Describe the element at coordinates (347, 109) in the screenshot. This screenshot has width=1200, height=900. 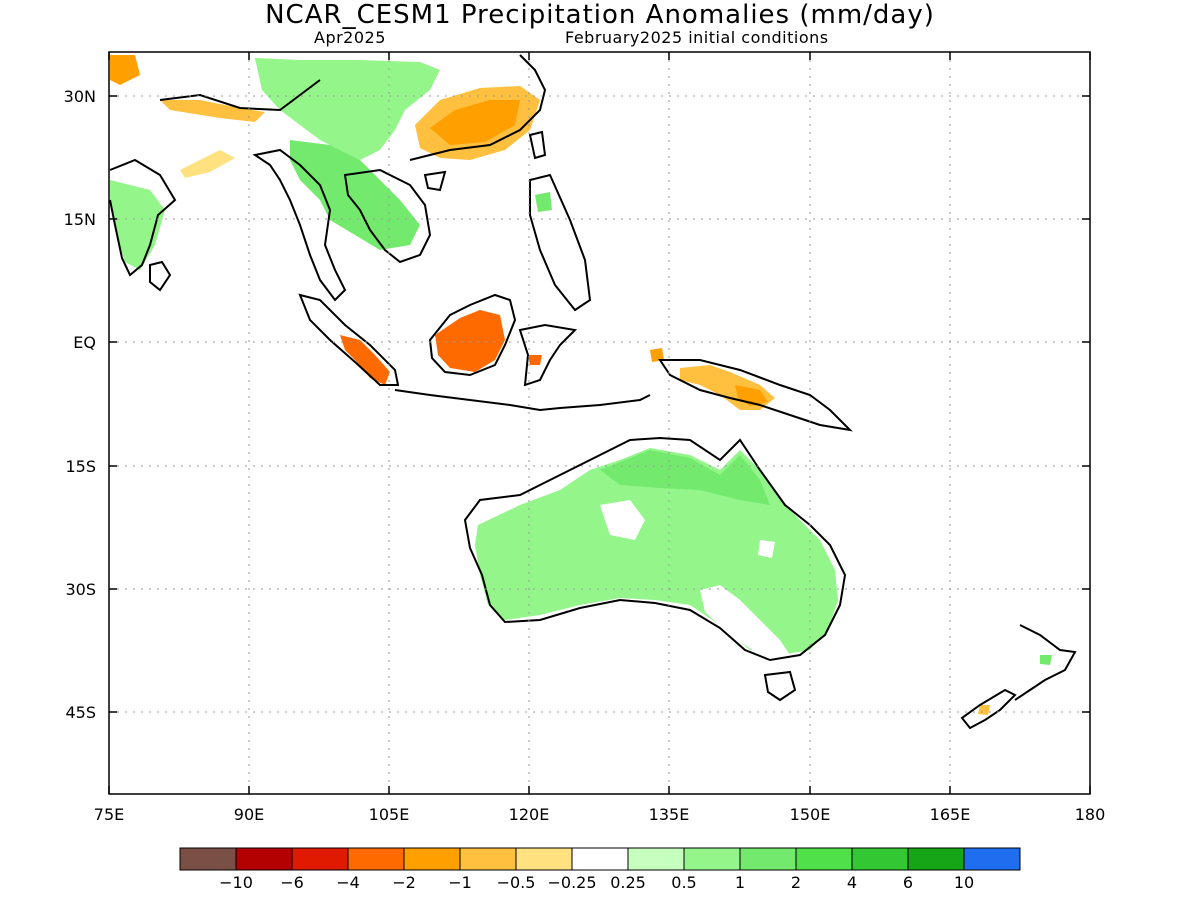
I see `tibet-wet-region` at that location.